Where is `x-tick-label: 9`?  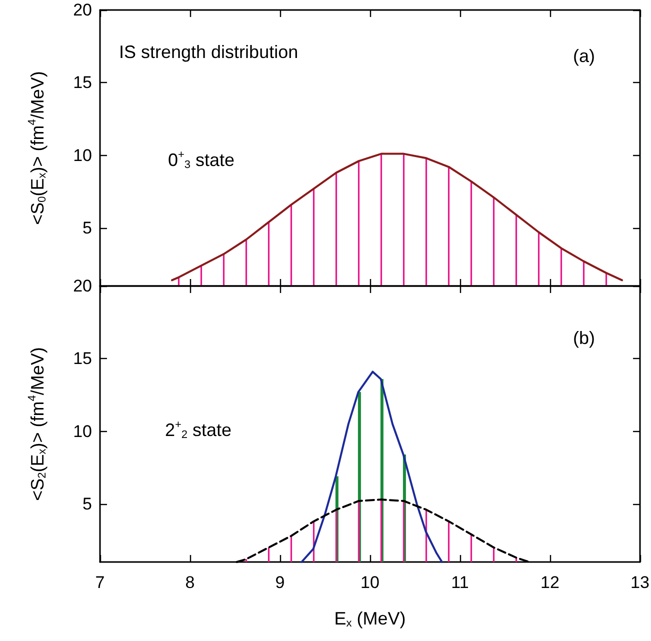 x-tick-label: 9 is located at coordinates (280, 582).